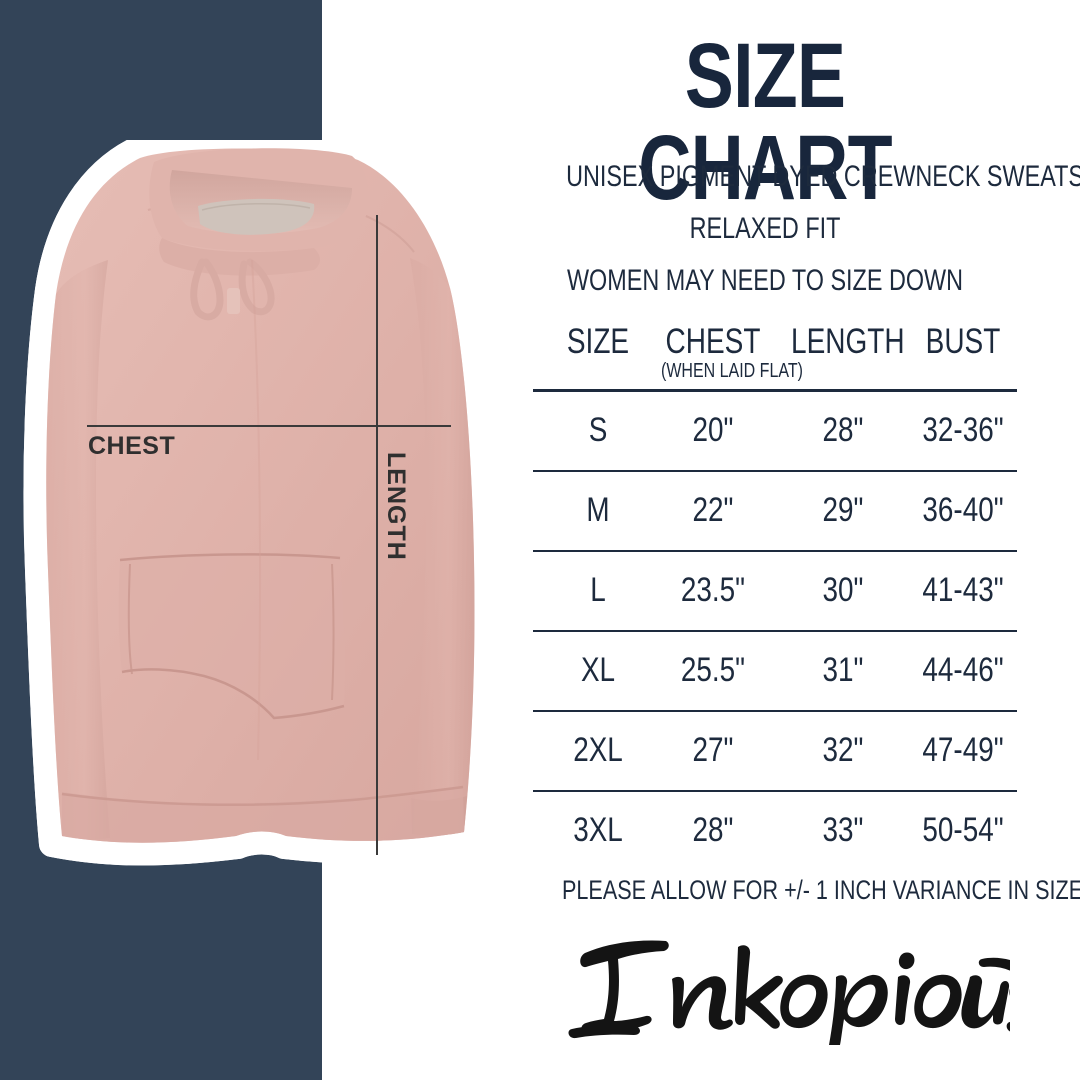 This screenshot has height=1080, width=1080. Describe the element at coordinates (713, 670) in the screenshot. I see `cell-chest: 25.5"` at that location.